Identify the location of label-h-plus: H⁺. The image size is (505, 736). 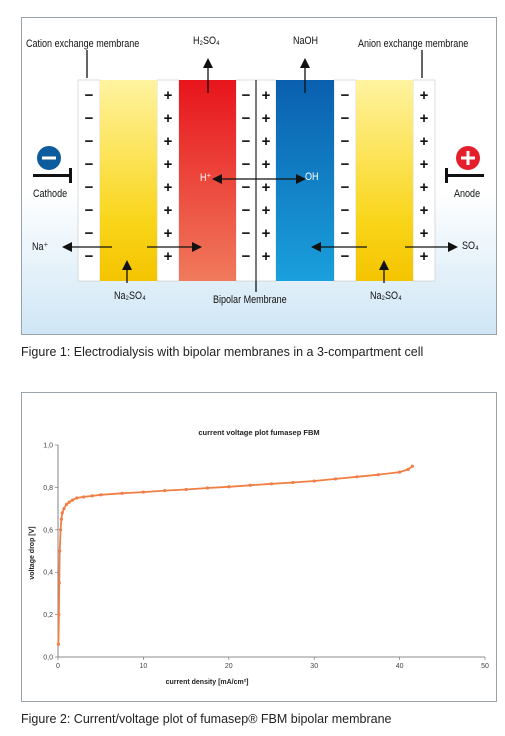
(206, 178).